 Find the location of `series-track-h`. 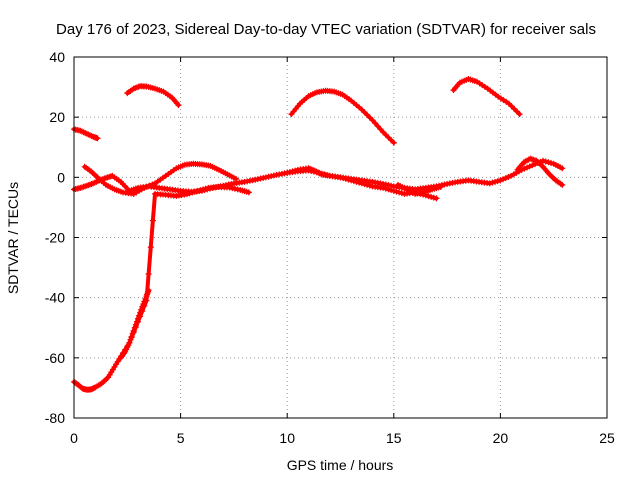

series-track-h is located at coordinates (160, 178).